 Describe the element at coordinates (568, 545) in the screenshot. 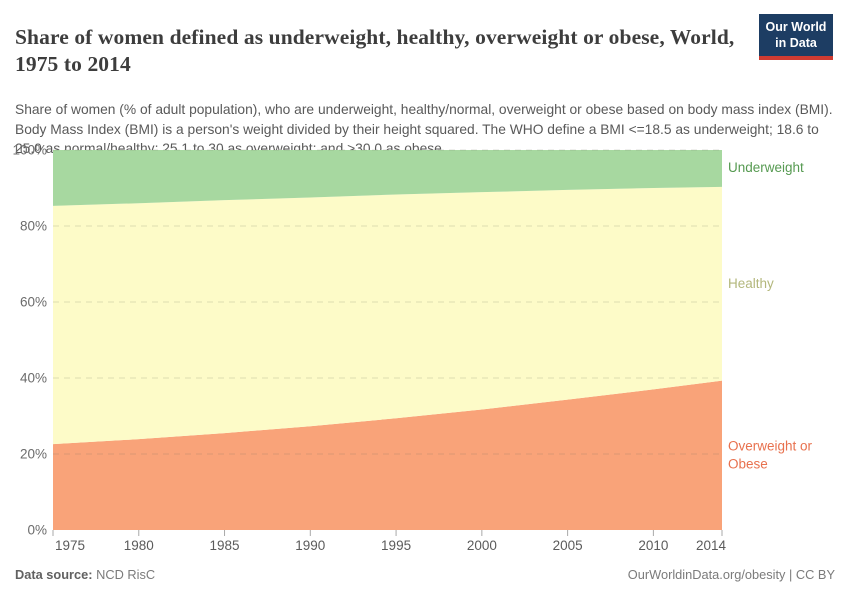

I see `x-axis-label-2005: 2005` at that location.